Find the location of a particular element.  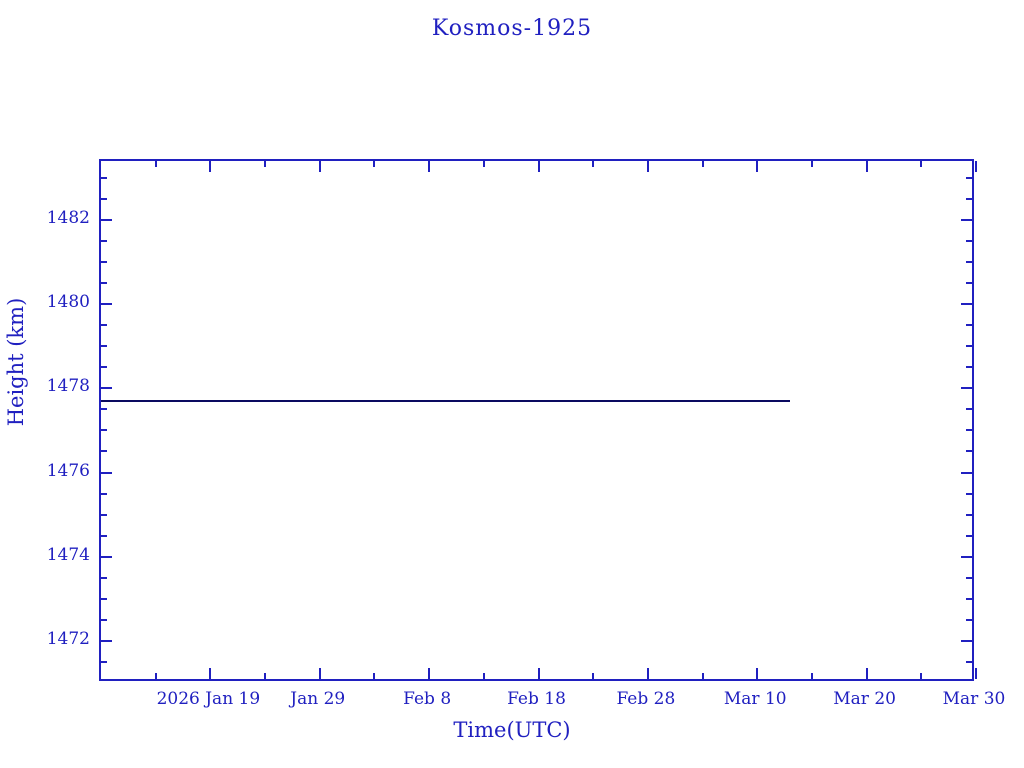

y-axis-title: Height (km) is located at coordinates (16, 362).